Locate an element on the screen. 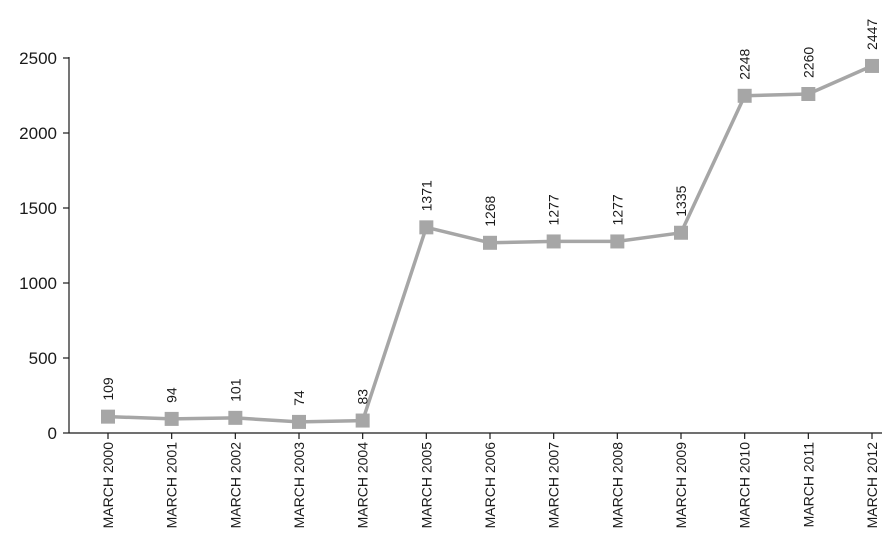 The width and height of the screenshot is (891, 545). x-tick-label: MARCH 2009 is located at coordinates (681, 485).